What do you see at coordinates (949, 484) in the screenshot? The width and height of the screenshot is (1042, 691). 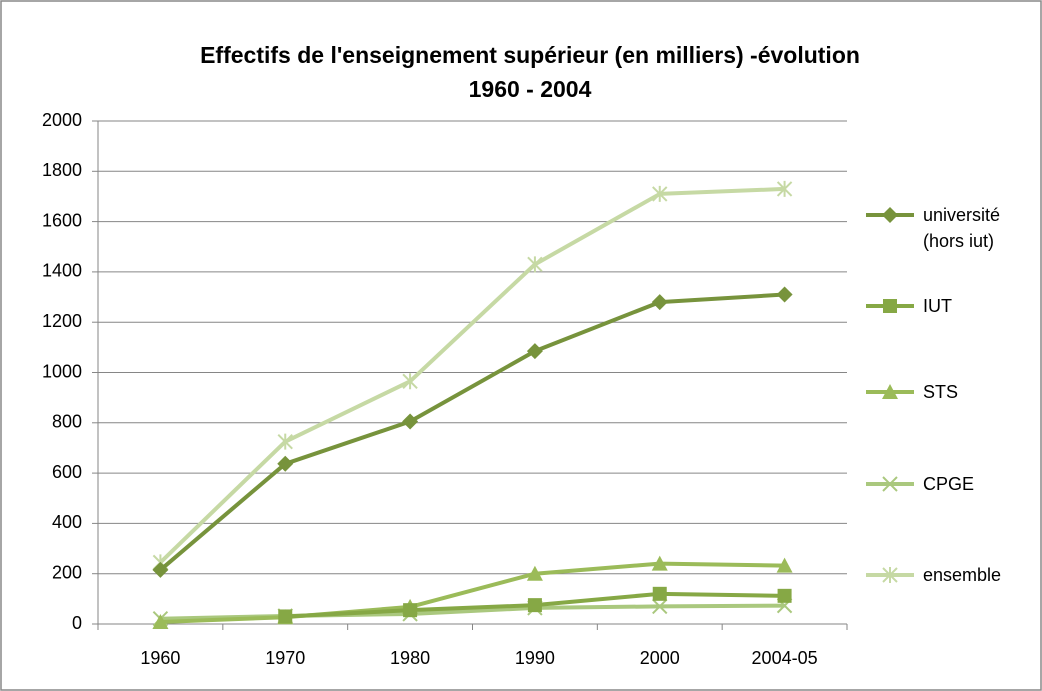 I see `legend-label: CPGE` at bounding box center [949, 484].